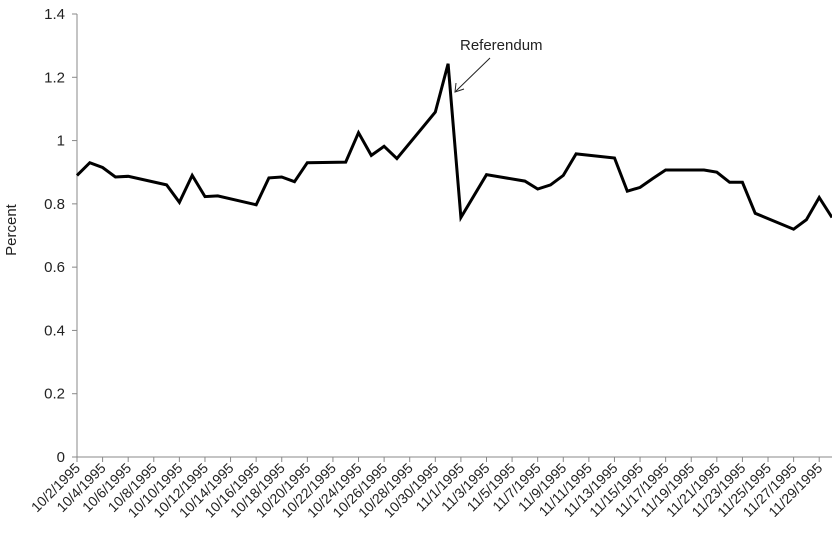 This screenshot has height=554, width=832. What do you see at coordinates (54, 330) in the screenshot?
I see `y-tick-label: 0.4` at bounding box center [54, 330].